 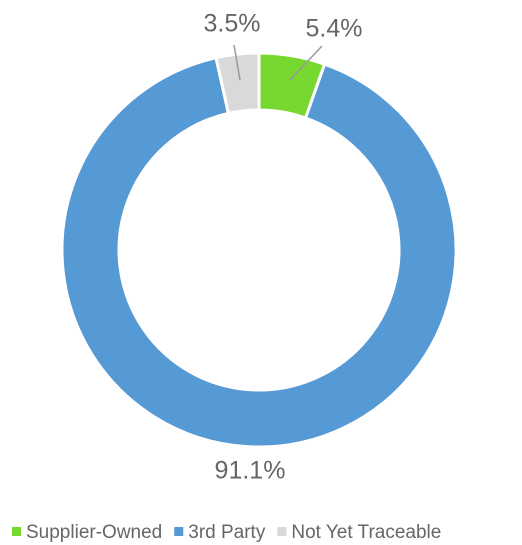 I want to click on value-label: 5.4%, so click(x=334, y=29).